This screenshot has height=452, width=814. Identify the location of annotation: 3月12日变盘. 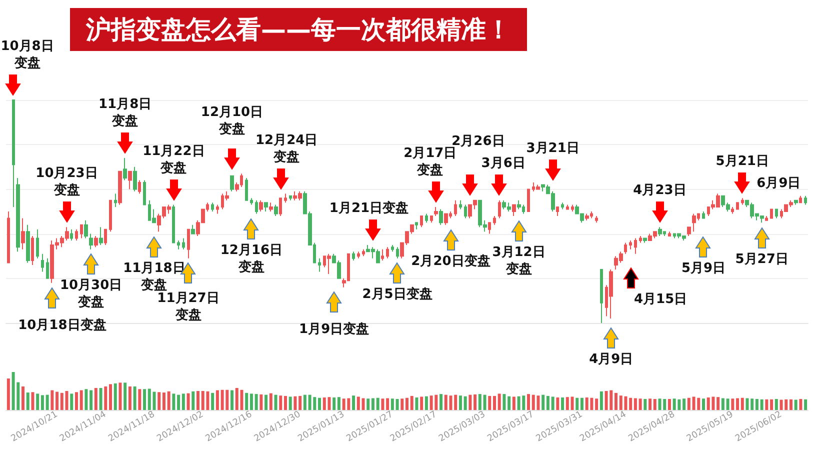
(519, 261).